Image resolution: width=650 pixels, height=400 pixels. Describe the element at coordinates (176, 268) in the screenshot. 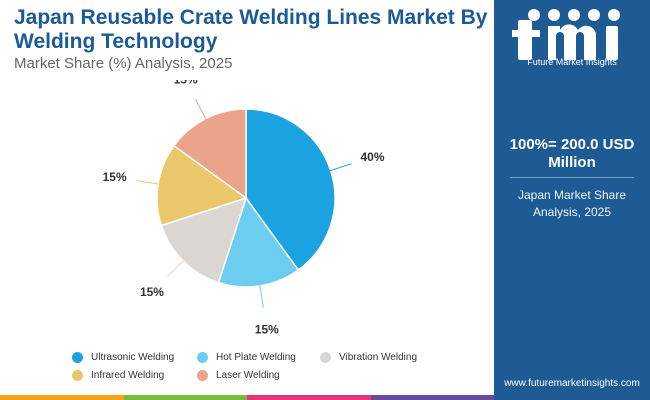

I see `leader-line-vibration-welding` at that location.